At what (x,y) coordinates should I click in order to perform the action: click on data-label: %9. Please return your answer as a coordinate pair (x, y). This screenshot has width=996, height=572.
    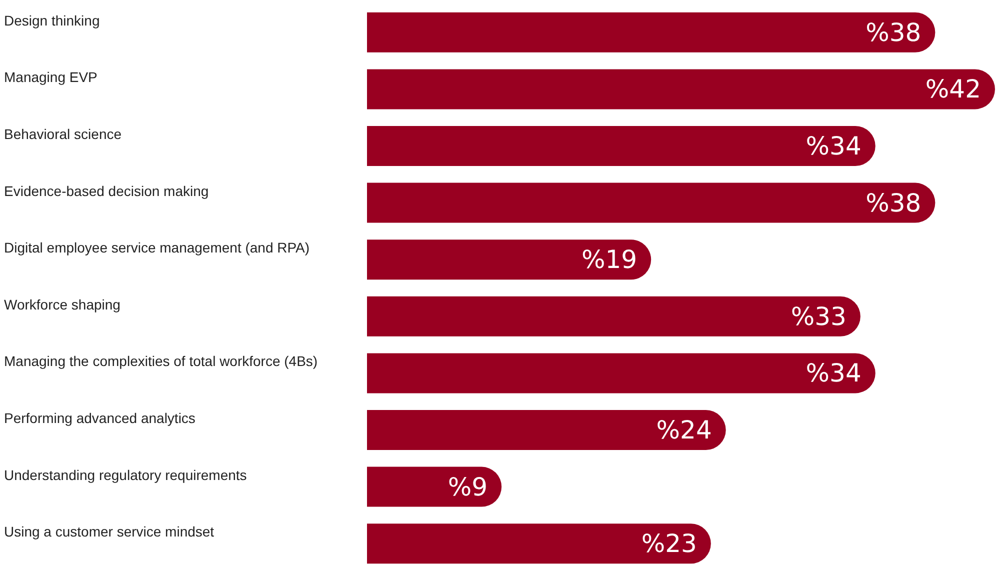
    Looking at the image, I should click on (468, 487).